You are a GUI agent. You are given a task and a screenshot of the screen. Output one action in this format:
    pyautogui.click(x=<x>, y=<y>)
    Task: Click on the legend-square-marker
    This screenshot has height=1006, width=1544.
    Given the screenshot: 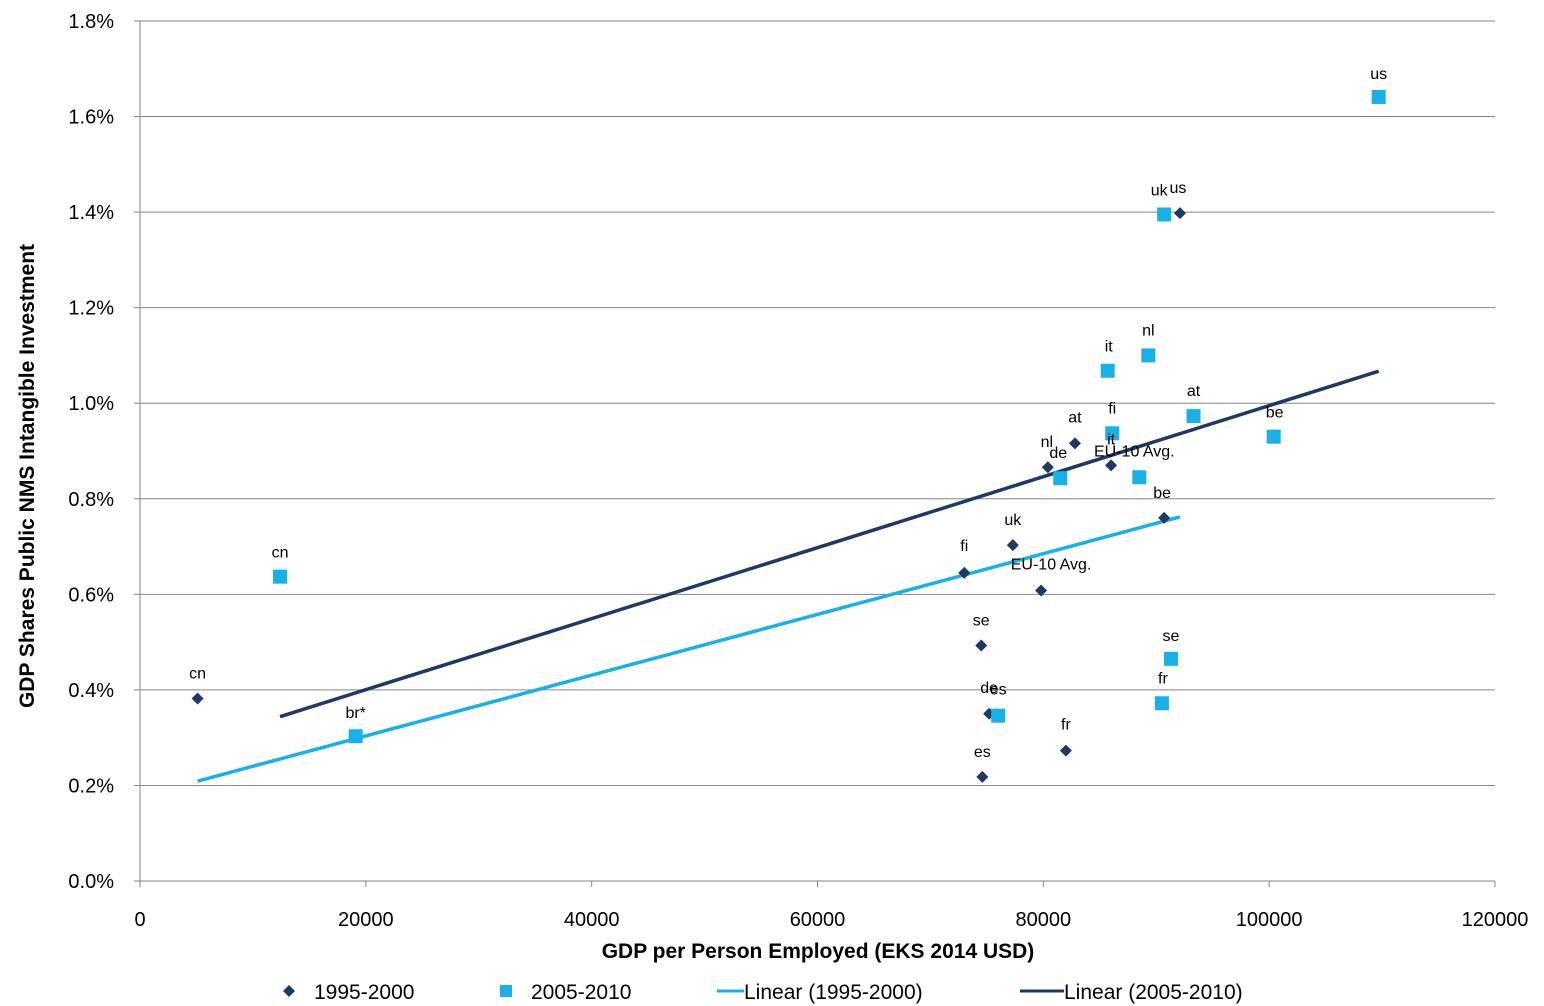 What is the action you would take?
    pyautogui.click(x=506, y=991)
    